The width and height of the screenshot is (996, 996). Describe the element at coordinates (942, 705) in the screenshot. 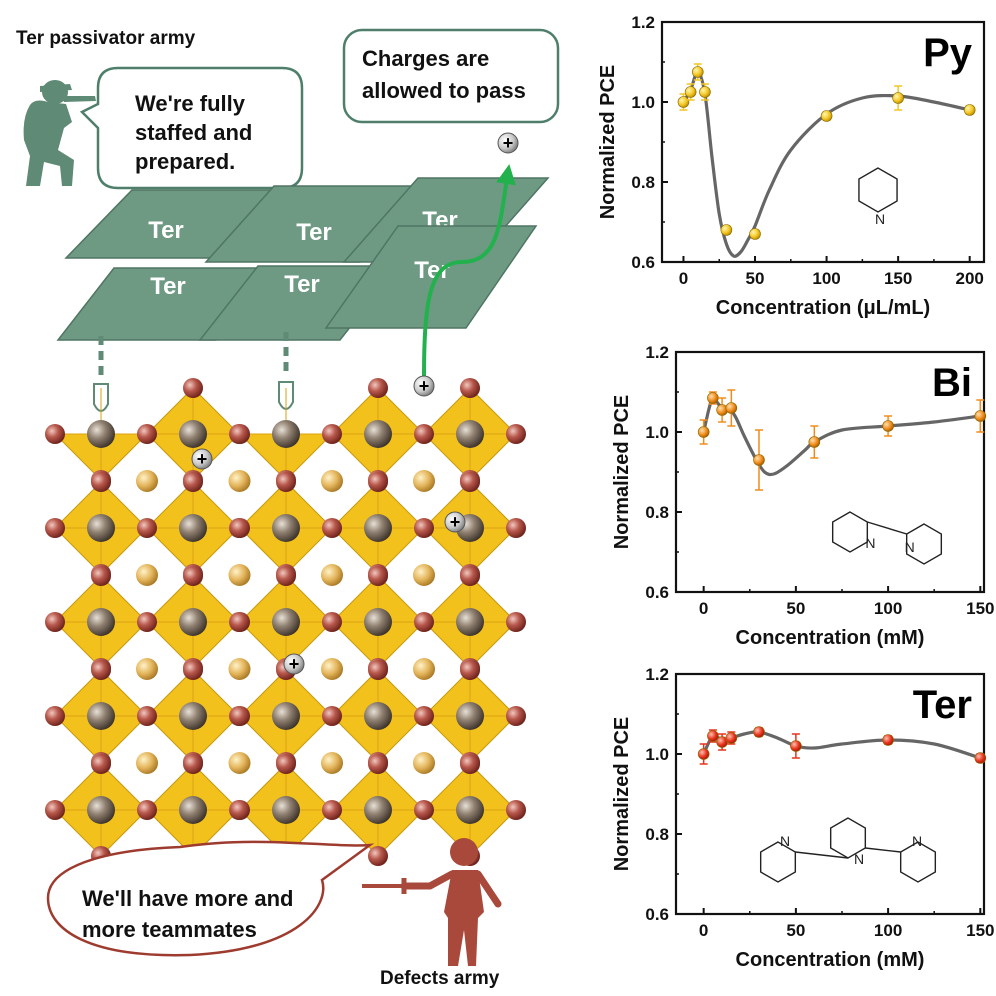

I see `panel-tag: Ter` at that location.